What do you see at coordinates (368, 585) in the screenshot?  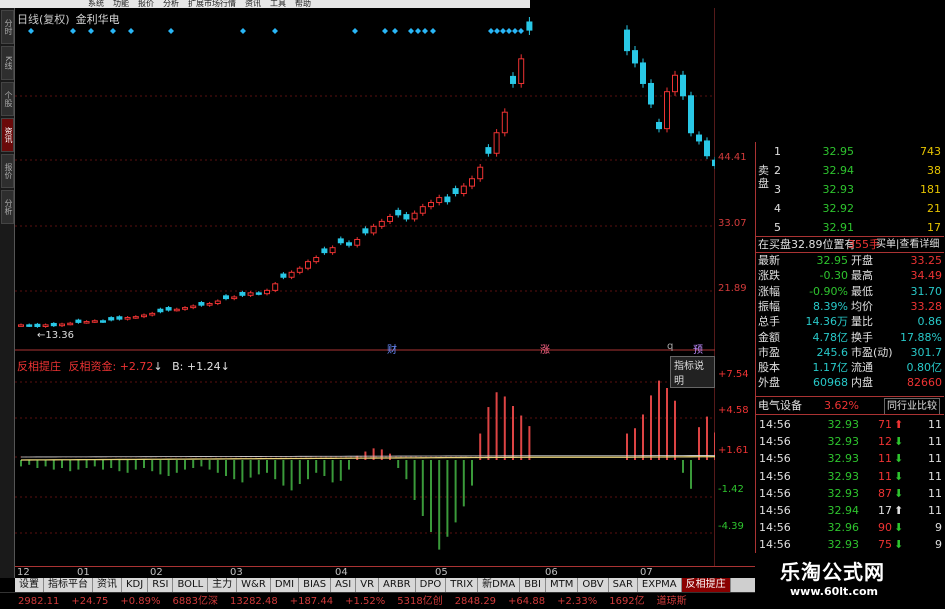 I see `indicator-tab: VR` at bounding box center [368, 585].